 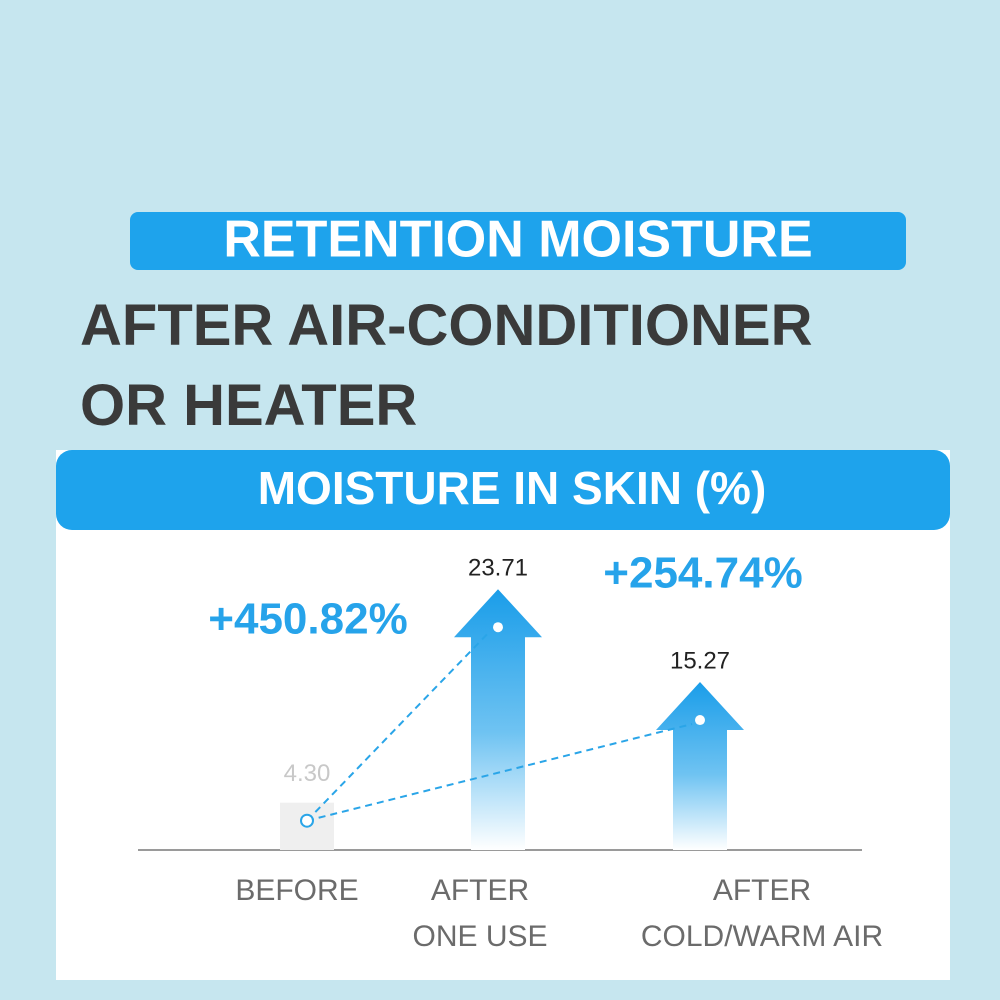 What do you see at coordinates (700, 660) in the screenshot?
I see `value-label: 15.27` at bounding box center [700, 660].